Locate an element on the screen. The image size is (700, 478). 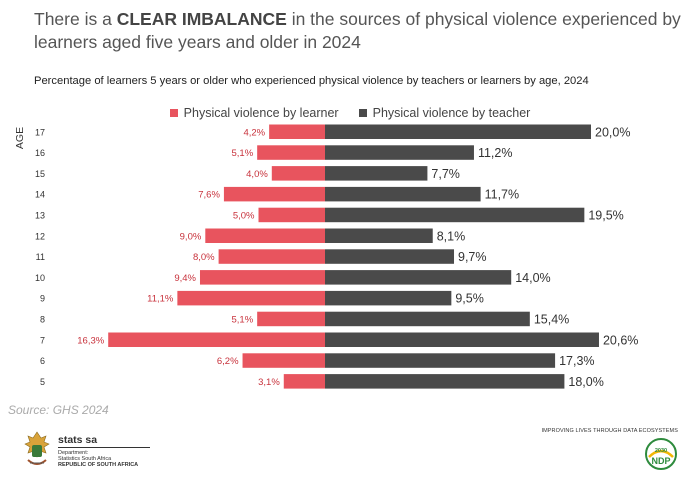
coat-of-arms-icon is located at coordinates (37, 448).